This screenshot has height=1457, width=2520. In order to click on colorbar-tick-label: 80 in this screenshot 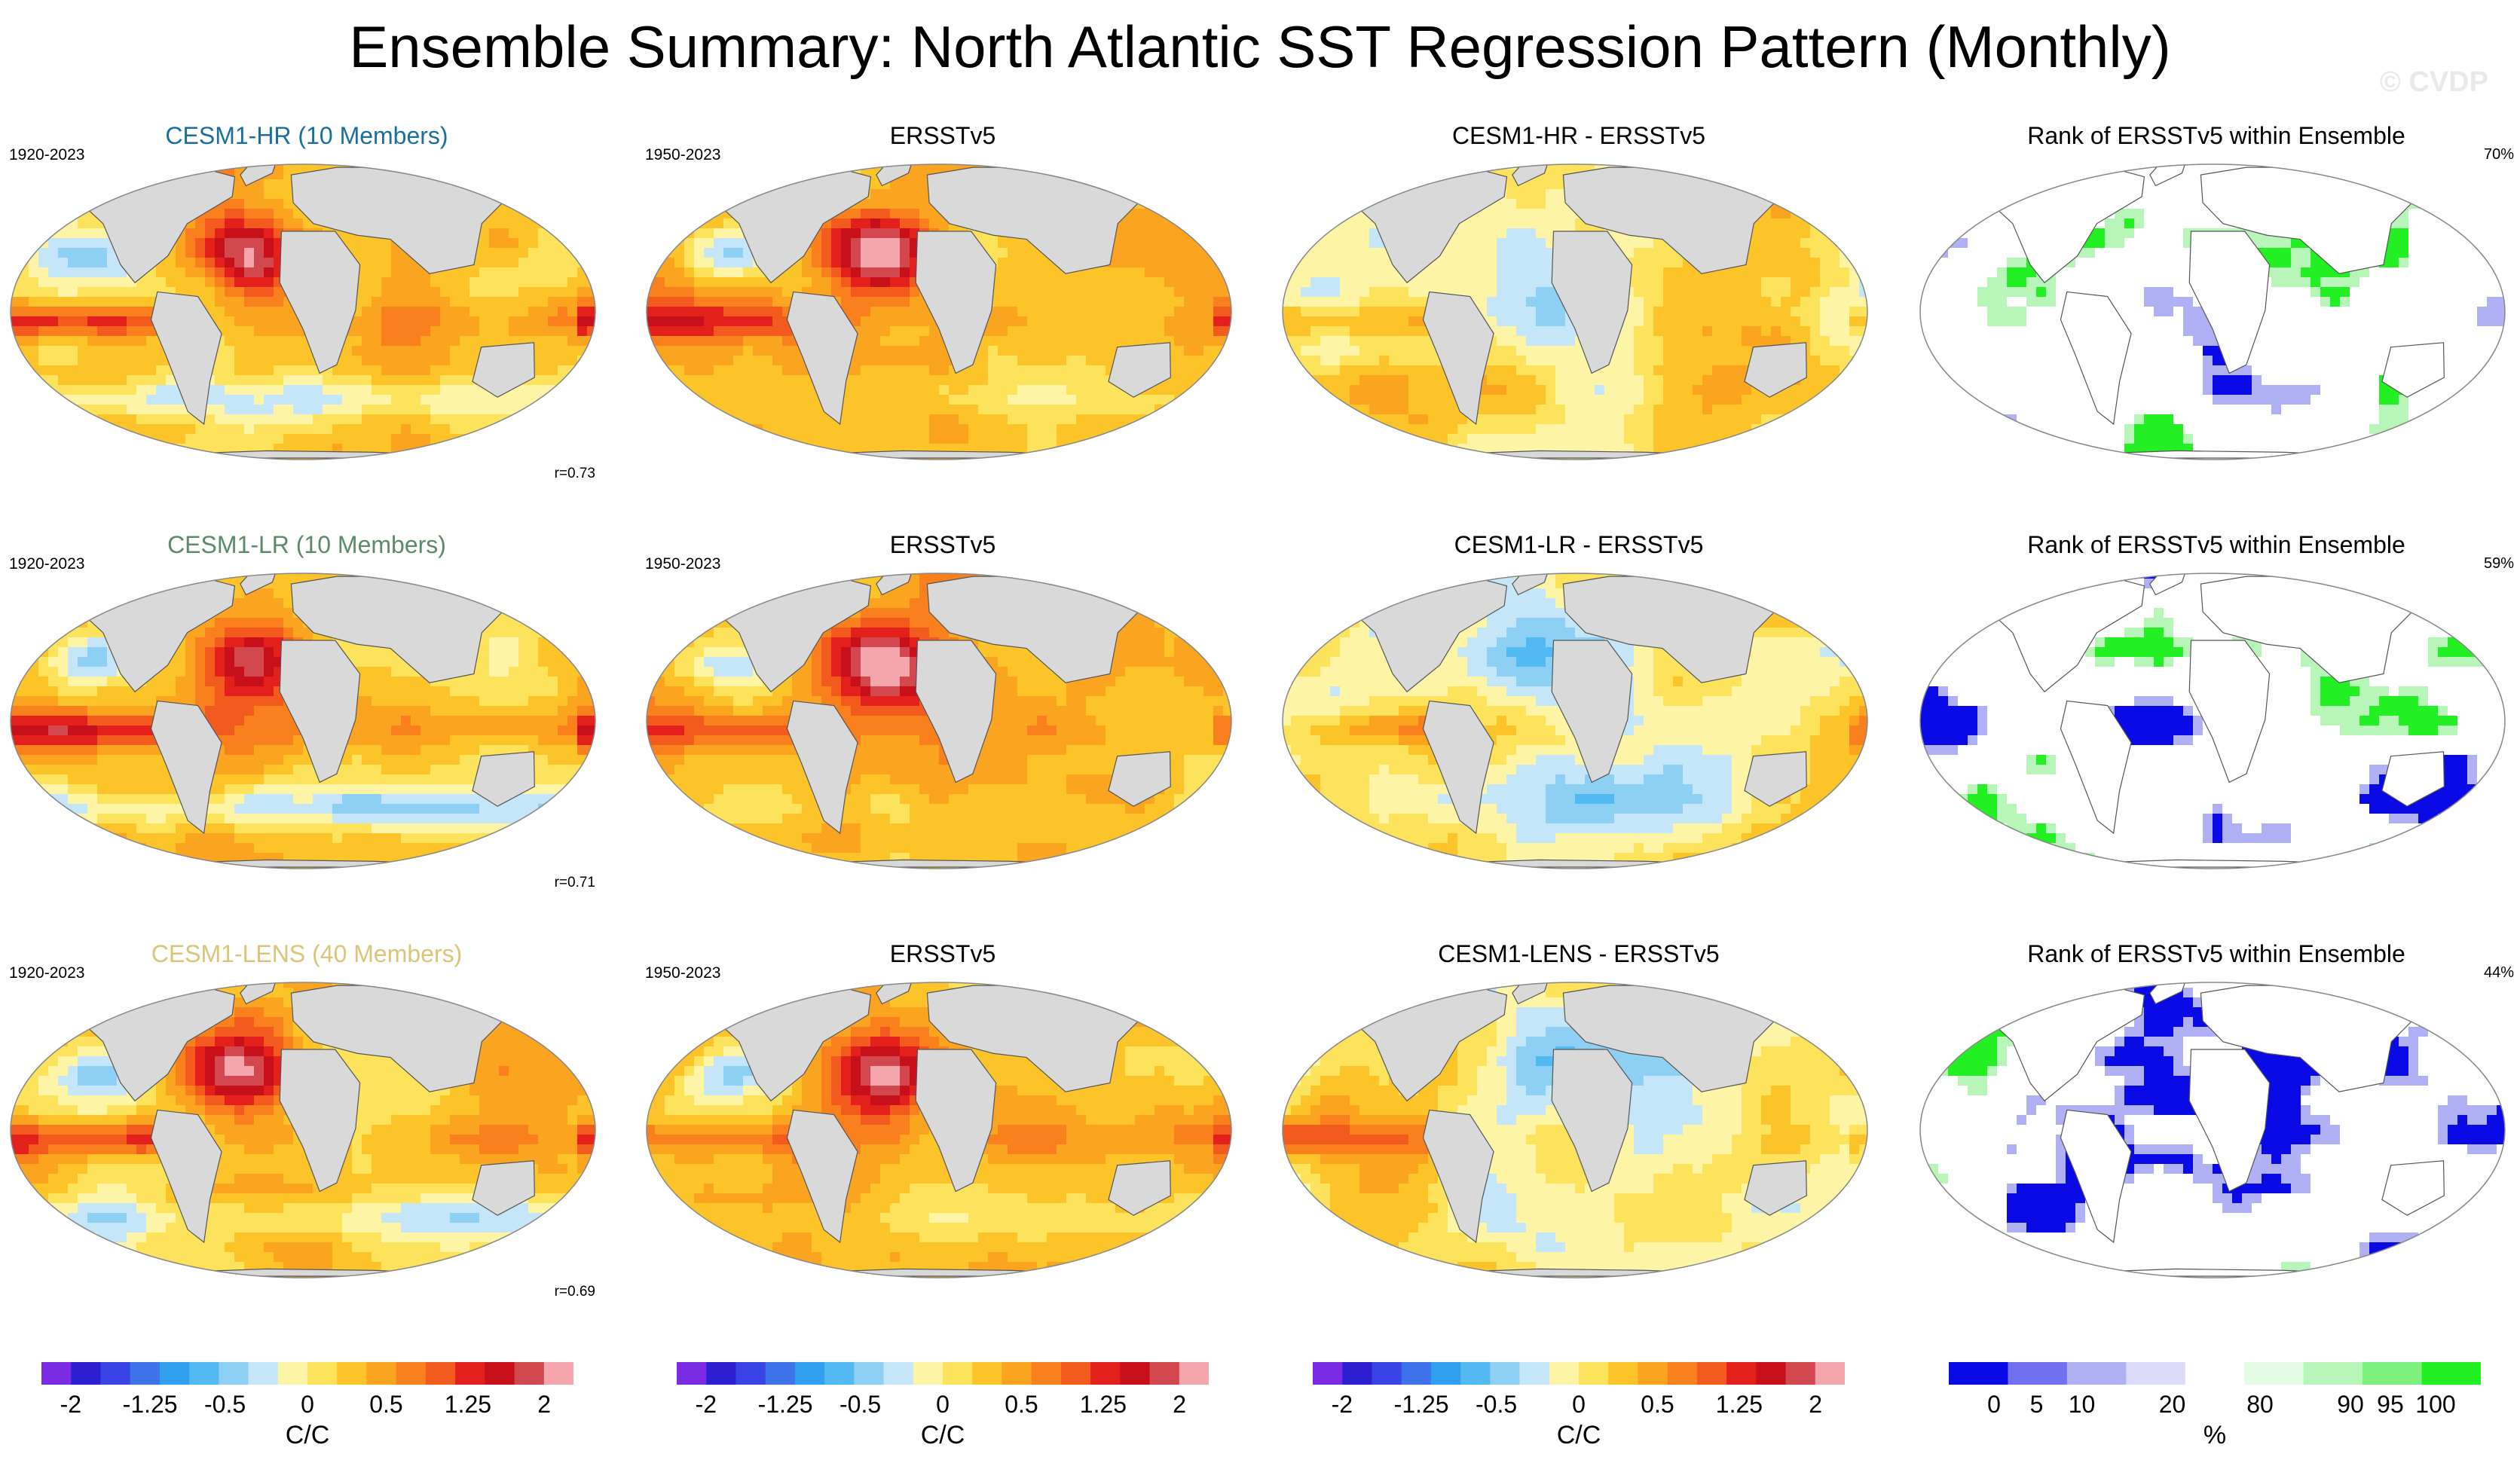, I will do `click(2260, 1405)`.